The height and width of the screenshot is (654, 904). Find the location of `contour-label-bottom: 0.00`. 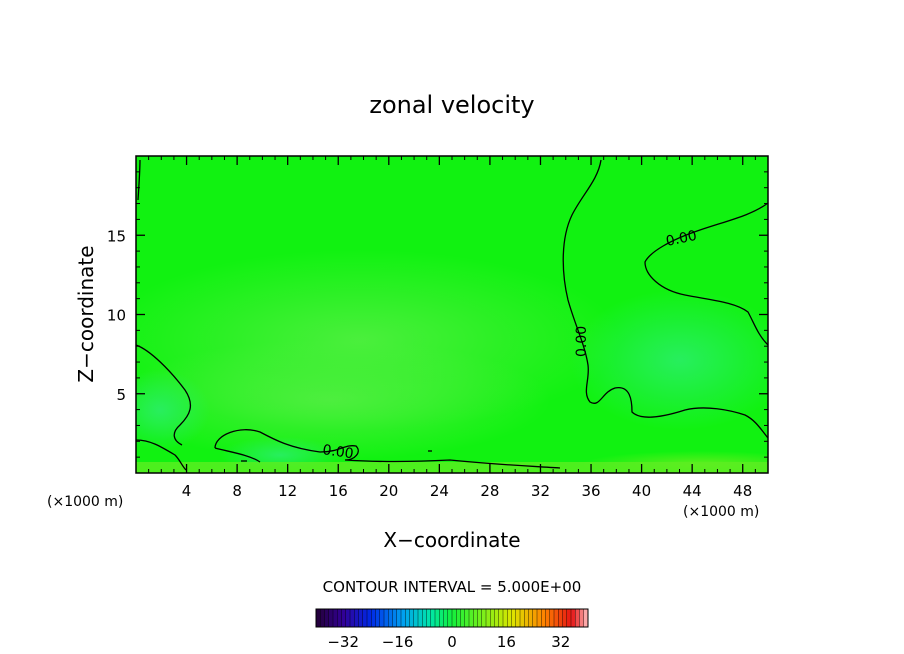

contour-label-bottom: 0.00 is located at coordinates (337, 452).